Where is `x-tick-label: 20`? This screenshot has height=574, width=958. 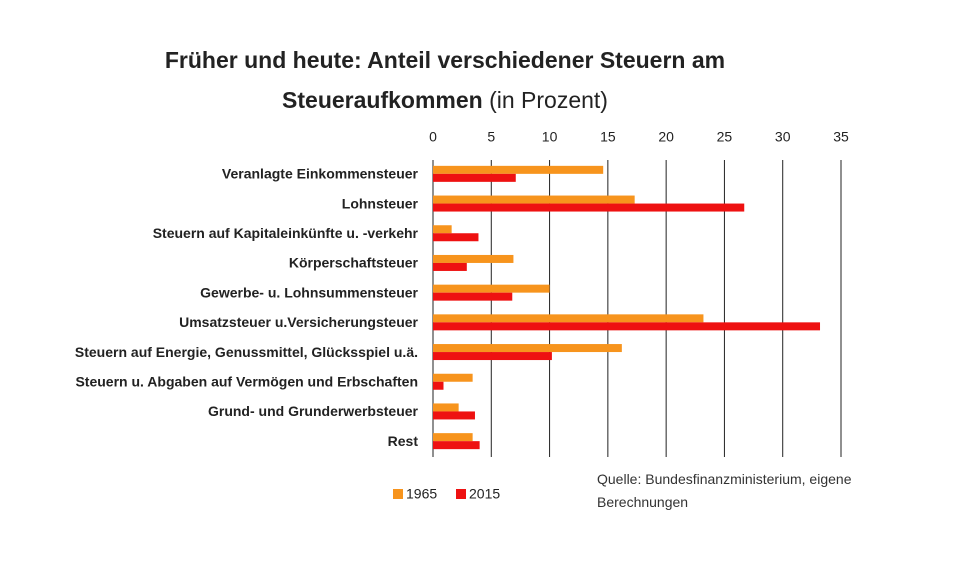
x-tick-label: 20 is located at coordinates (666, 137).